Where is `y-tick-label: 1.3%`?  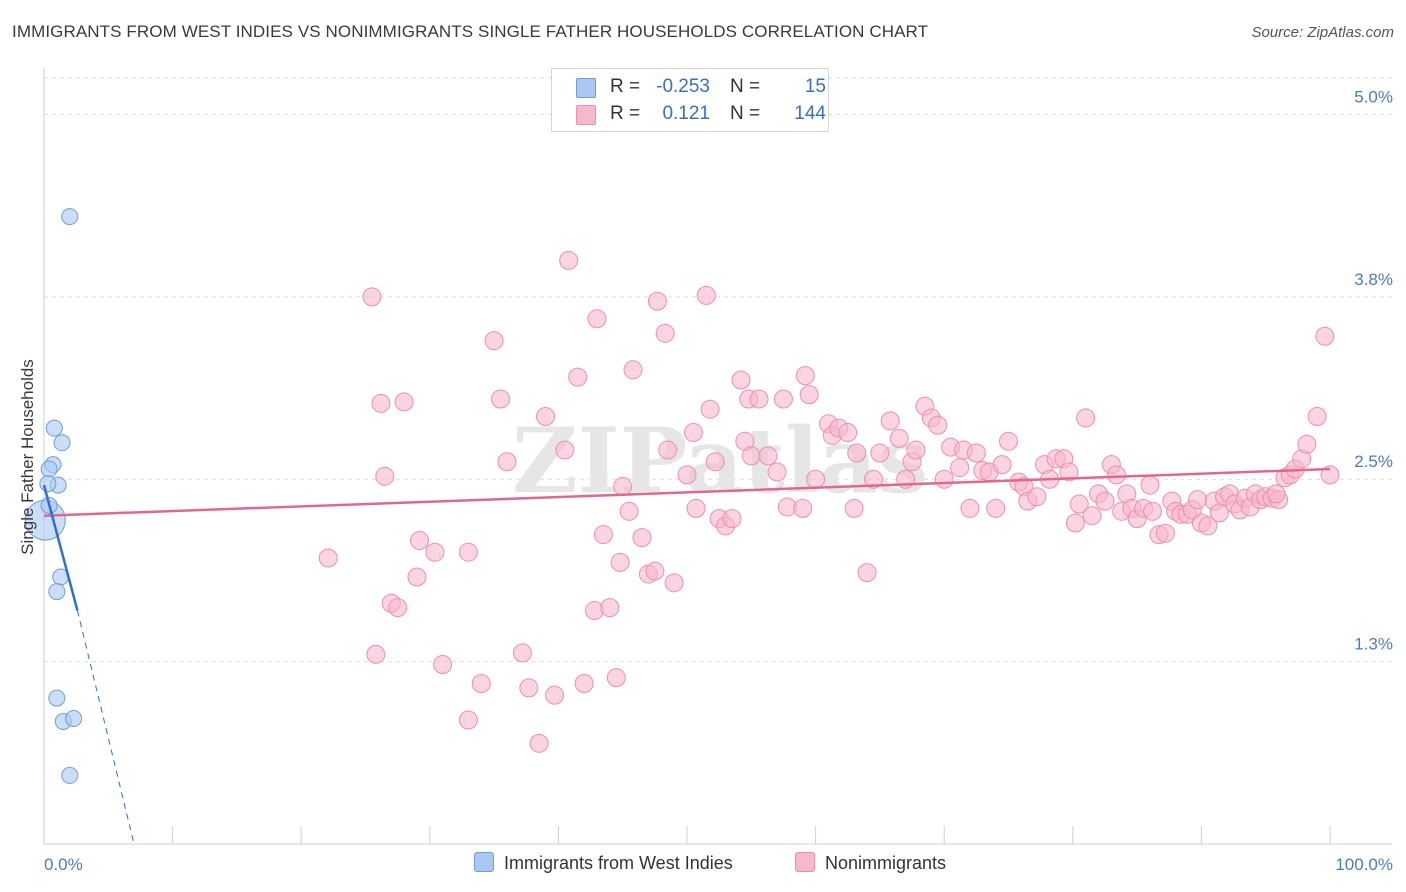
y-tick-label: 1.3% is located at coordinates (1373, 644).